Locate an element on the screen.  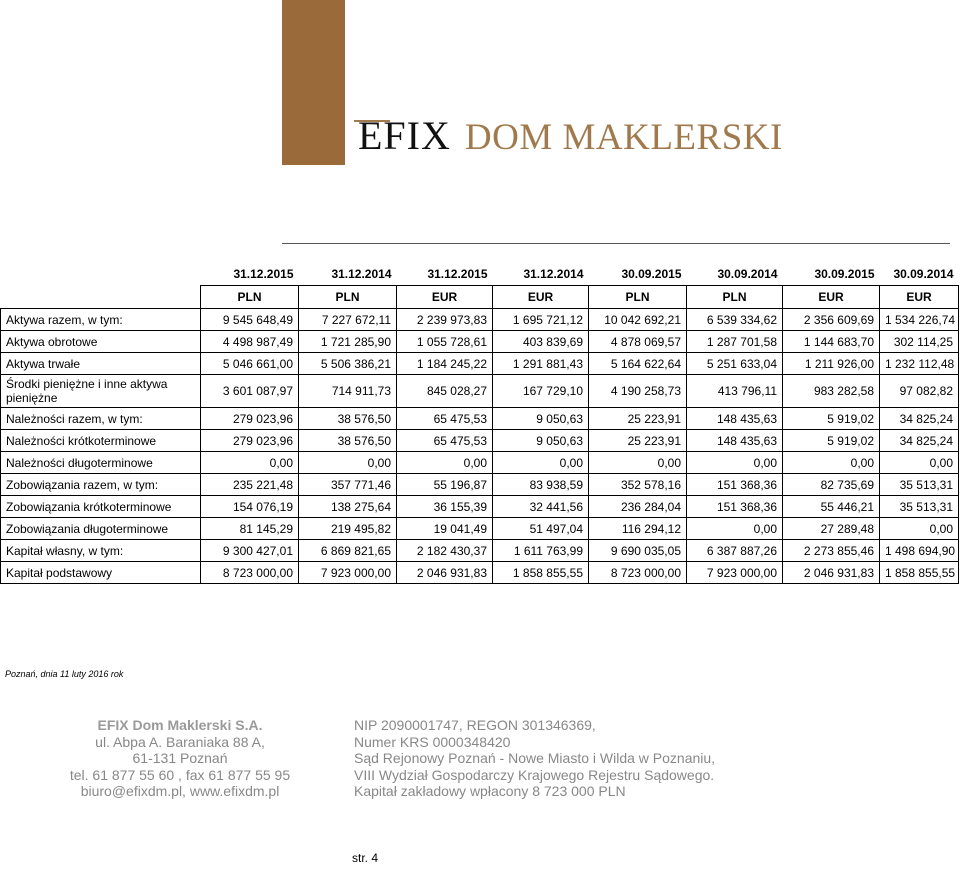
value-cell: 9 300 427,01 is located at coordinates (249, 550).